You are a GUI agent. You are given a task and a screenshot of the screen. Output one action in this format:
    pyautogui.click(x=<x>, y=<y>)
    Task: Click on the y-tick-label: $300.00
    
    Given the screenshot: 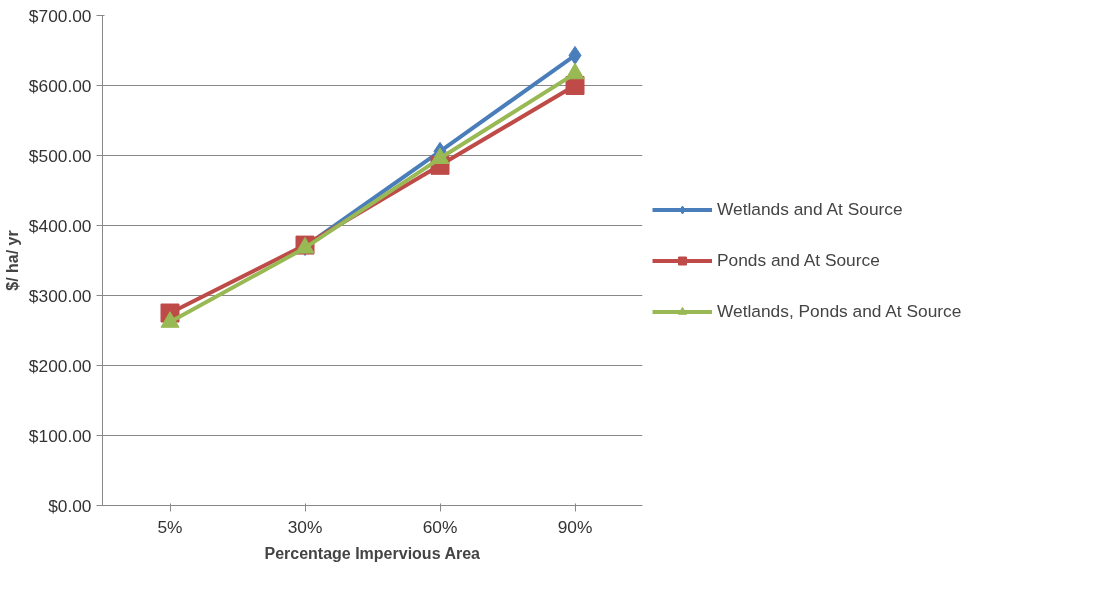 What is the action you would take?
    pyautogui.click(x=60, y=295)
    